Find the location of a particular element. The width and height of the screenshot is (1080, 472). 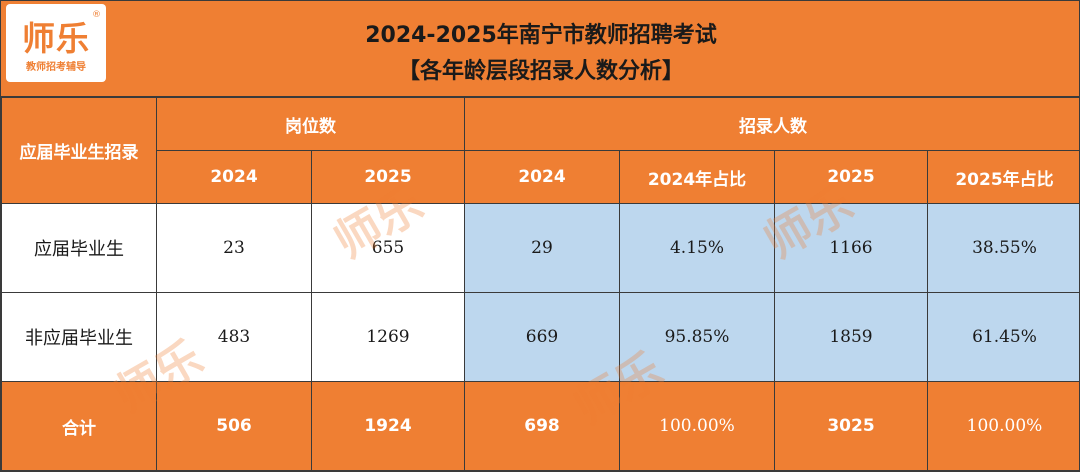

group-header-hires: 招录人数 is located at coordinates (771, 124).